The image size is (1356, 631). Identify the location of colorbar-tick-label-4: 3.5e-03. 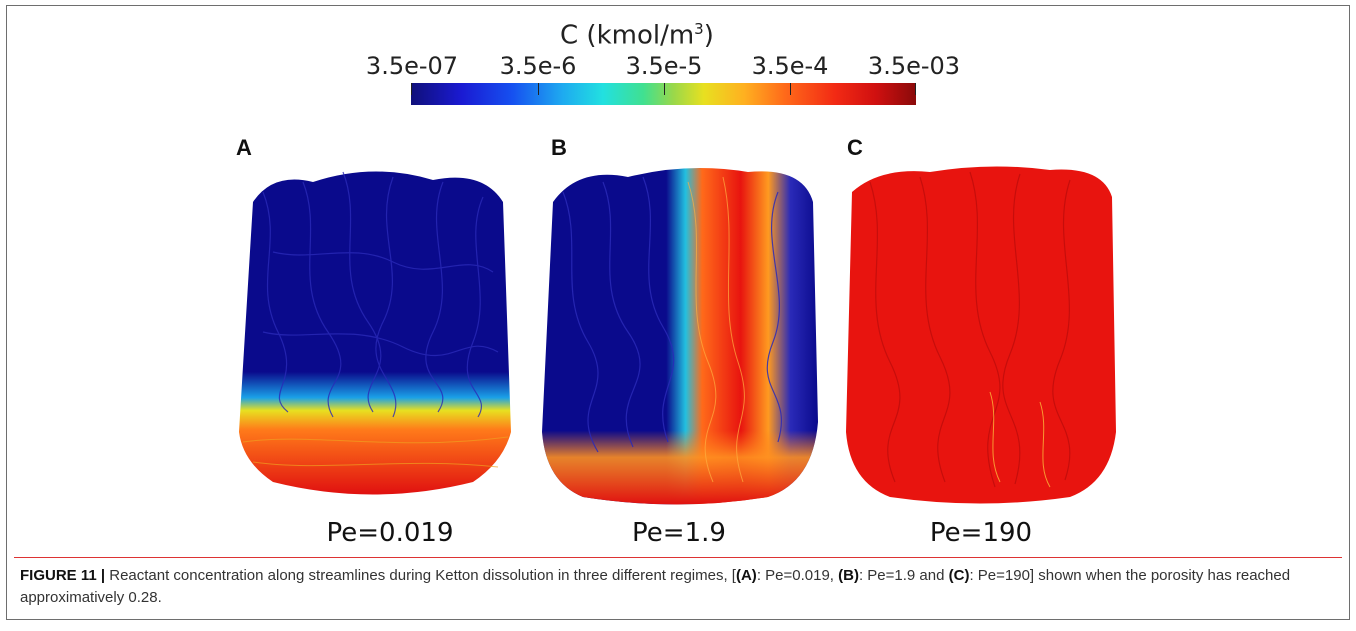
(914, 66).